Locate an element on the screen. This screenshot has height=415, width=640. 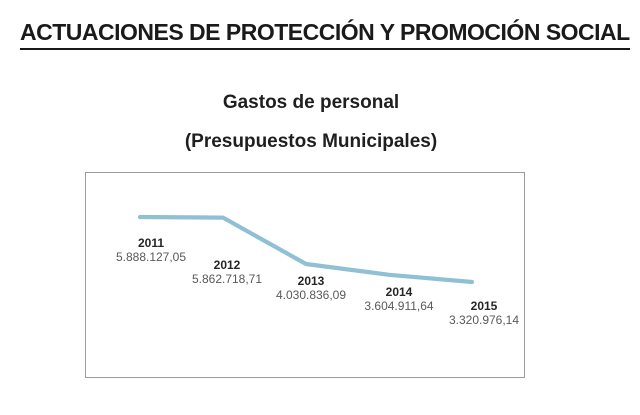
data-label-2012: 2012 5.862.718,71 is located at coordinates (227, 272).